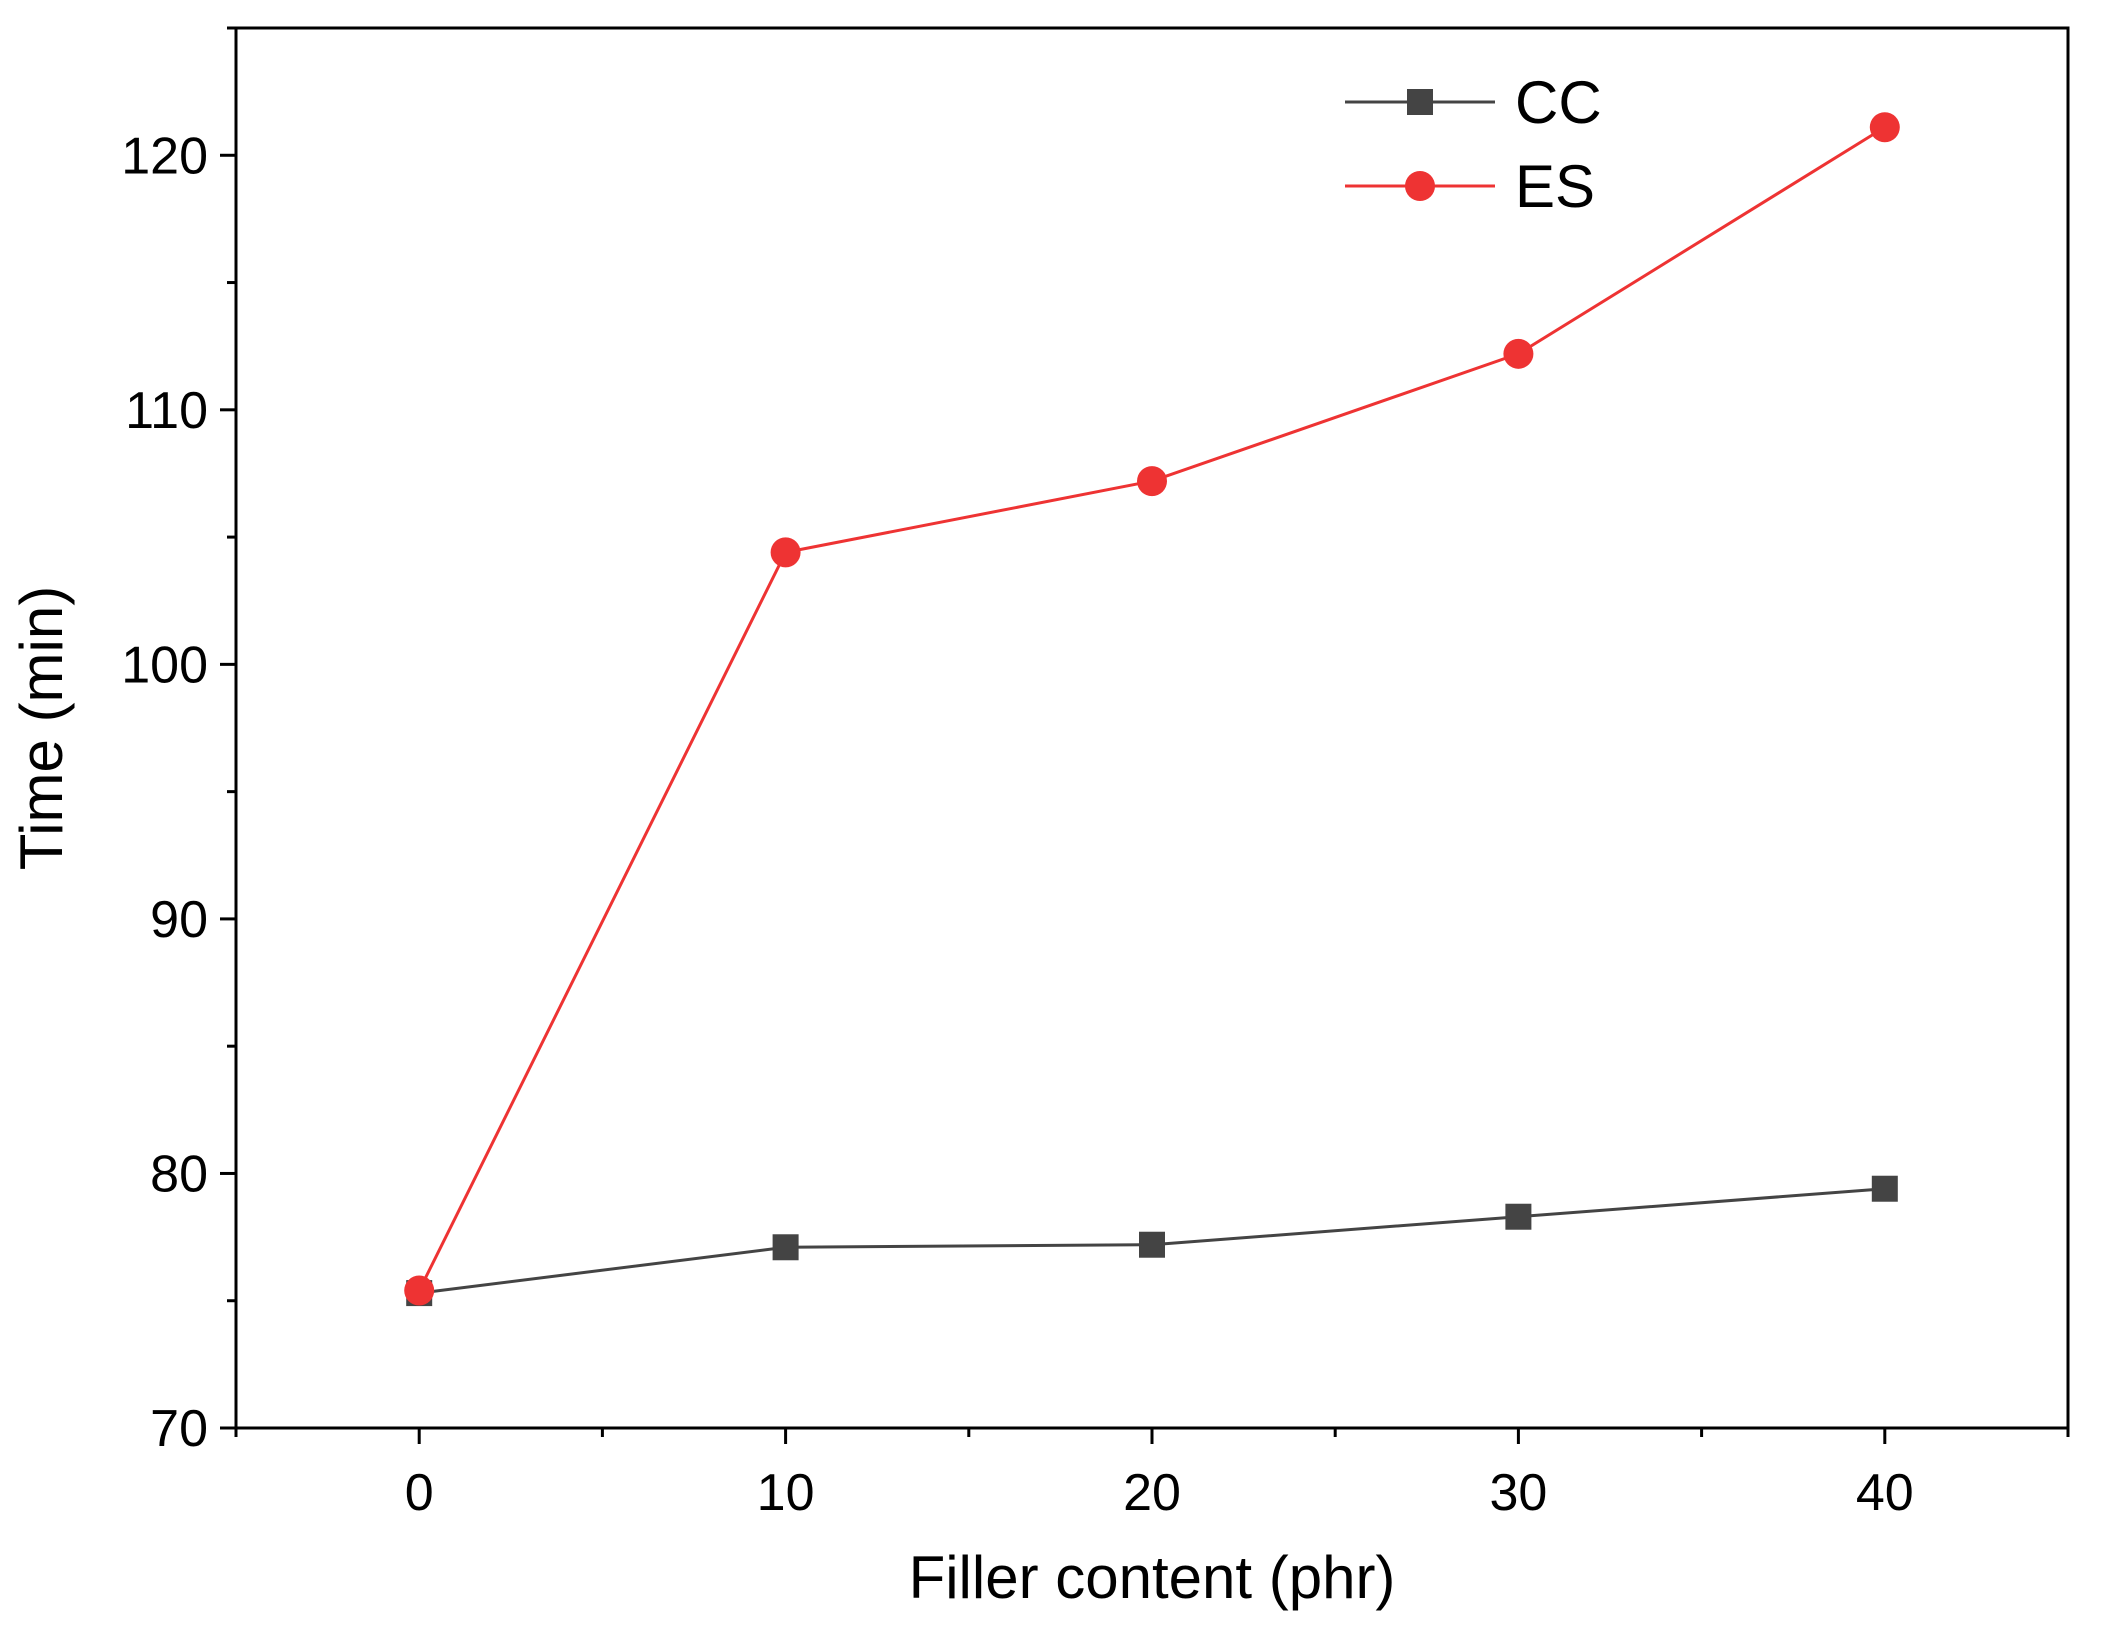 The height and width of the screenshot is (1635, 2102). What do you see at coordinates (786, 1493) in the screenshot?
I see `x-tick-label: 10` at bounding box center [786, 1493].